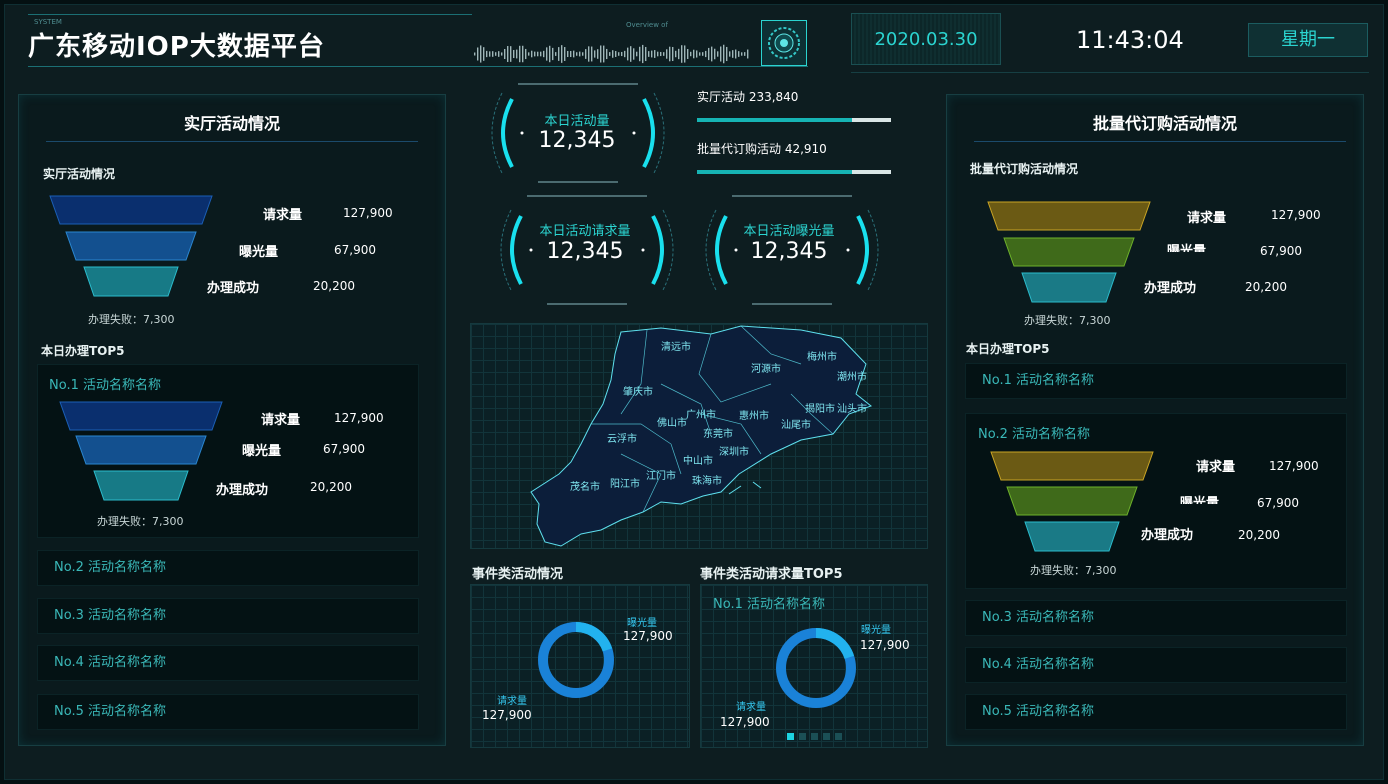 The image size is (1388, 784). What do you see at coordinates (701, 436) in the screenshot?
I see `map-outline` at bounding box center [701, 436].